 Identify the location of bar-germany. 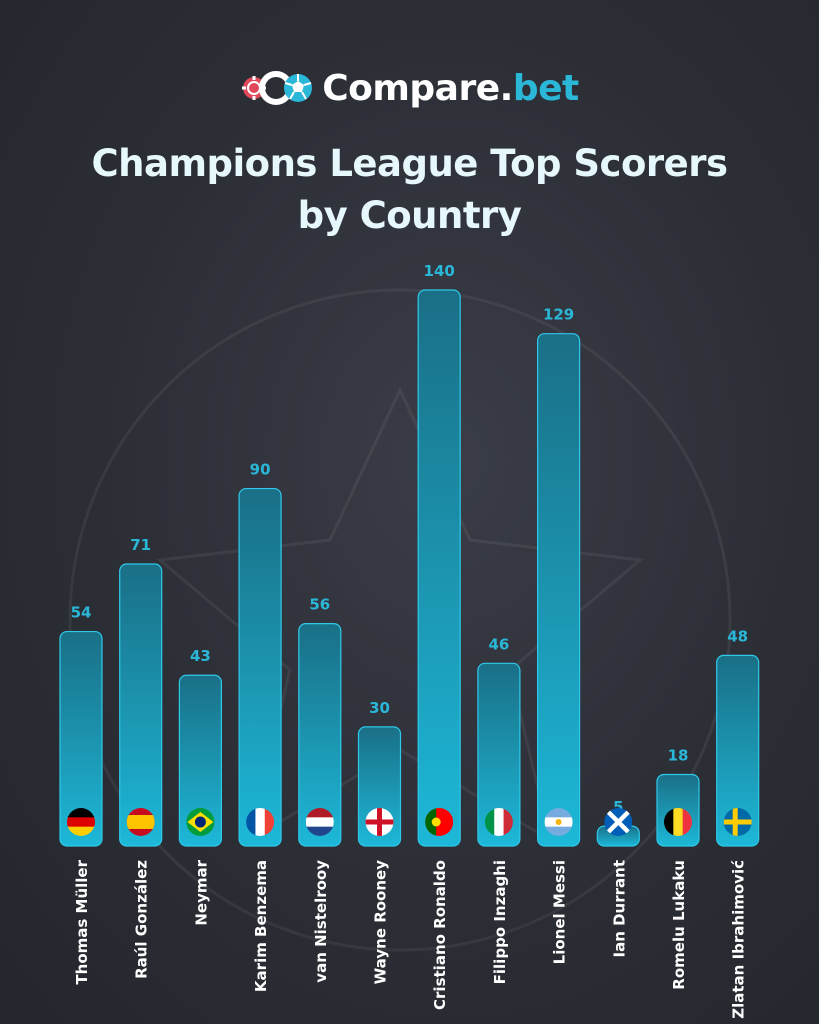
(81, 738).